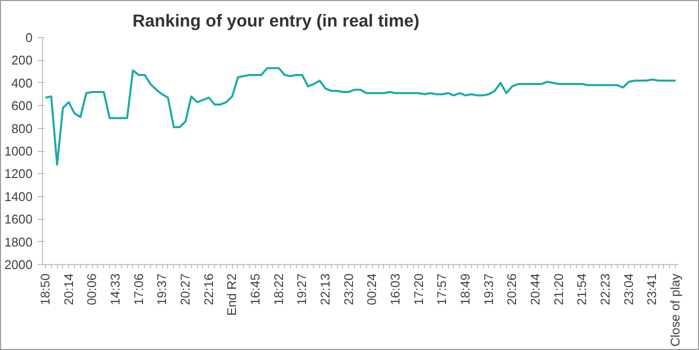 Image resolution: width=699 pixels, height=350 pixels. Describe the element at coordinates (18, 197) in the screenshot. I see `y-tick-label: 1400` at that location.